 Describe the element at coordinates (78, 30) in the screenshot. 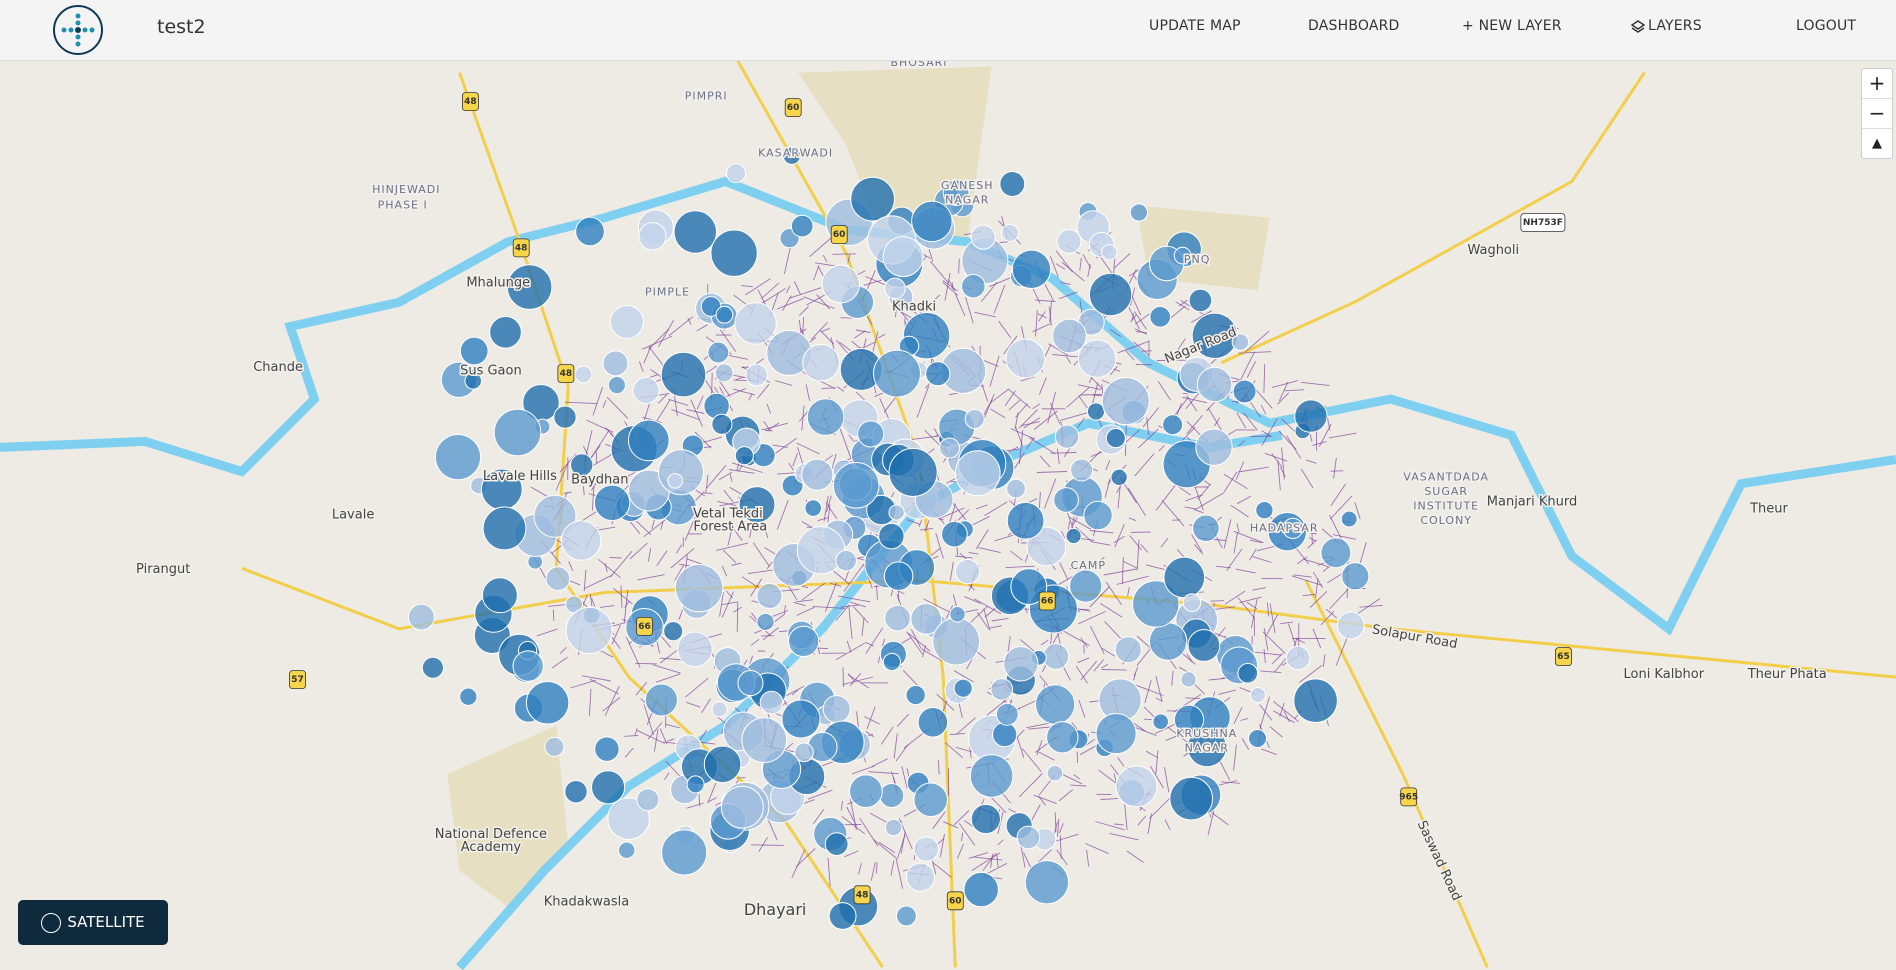

I see `logo` at that location.